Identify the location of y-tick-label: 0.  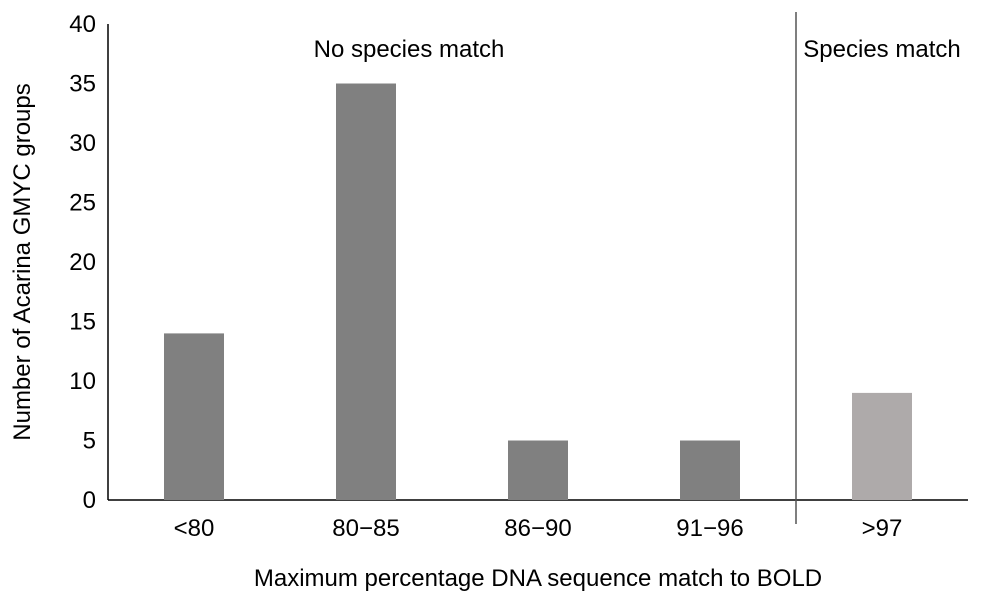
(89, 500).